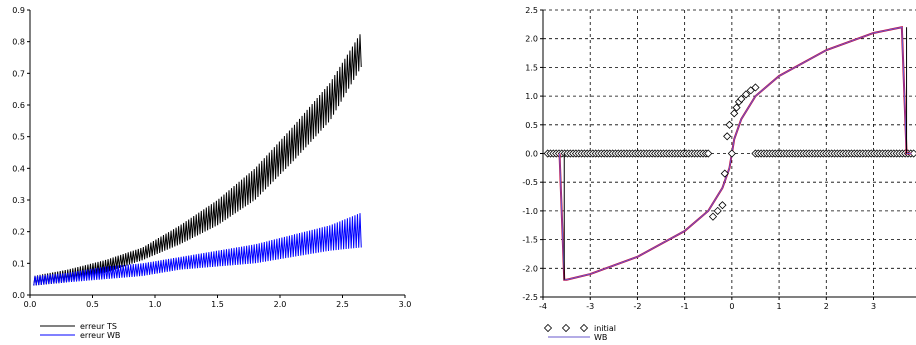  What do you see at coordinates (100, 335) in the screenshot?
I see `left-legend-label: erreur WB` at bounding box center [100, 335].